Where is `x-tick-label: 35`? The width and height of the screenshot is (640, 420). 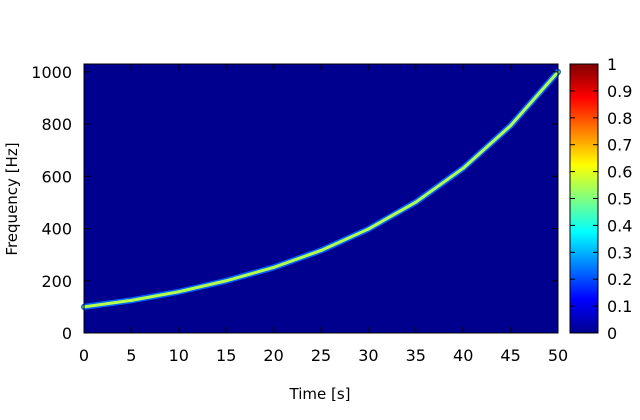 x-tick-label: 35 is located at coordinates (416, 355).